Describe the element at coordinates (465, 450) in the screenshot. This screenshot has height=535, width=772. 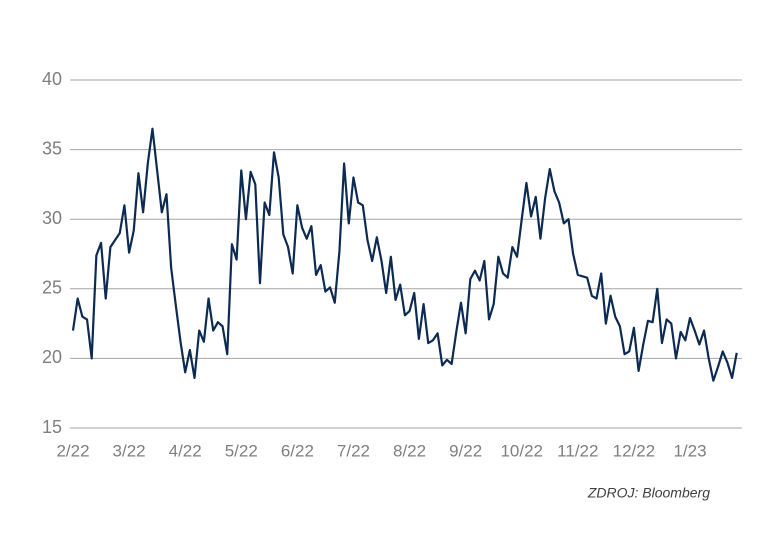
I see `x-tick-label: 9/22` at that location.